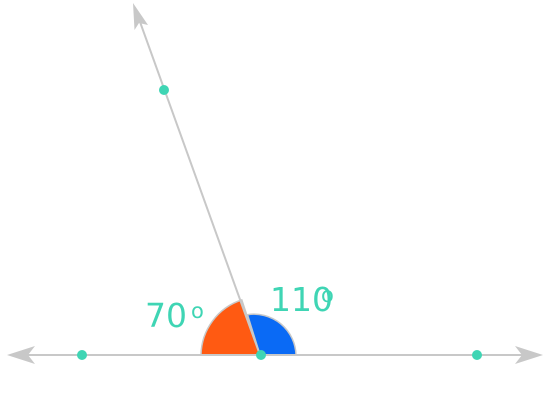  What do you see at coordinates (327, 295) in the screenshot?
I see `degree-mark-110: o` at bounding box center [327, 295].